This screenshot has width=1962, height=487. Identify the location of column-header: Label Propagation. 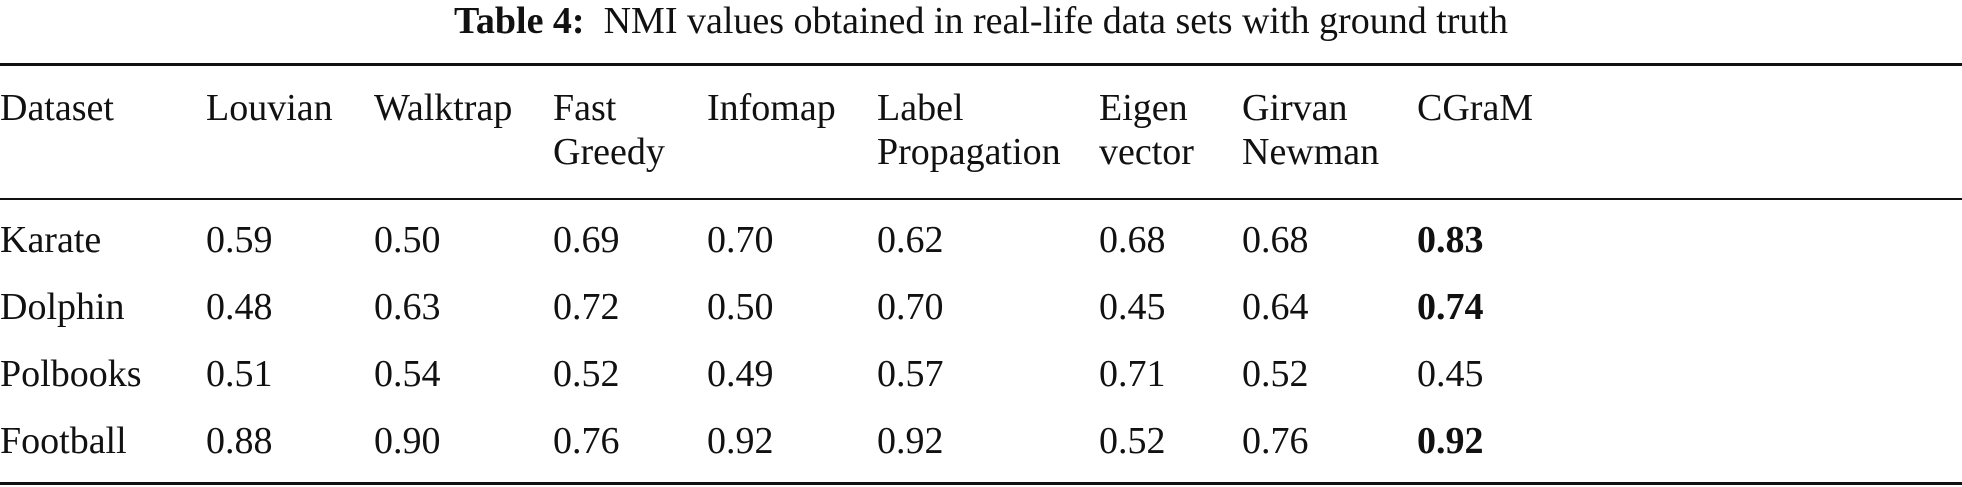
(988, 132).